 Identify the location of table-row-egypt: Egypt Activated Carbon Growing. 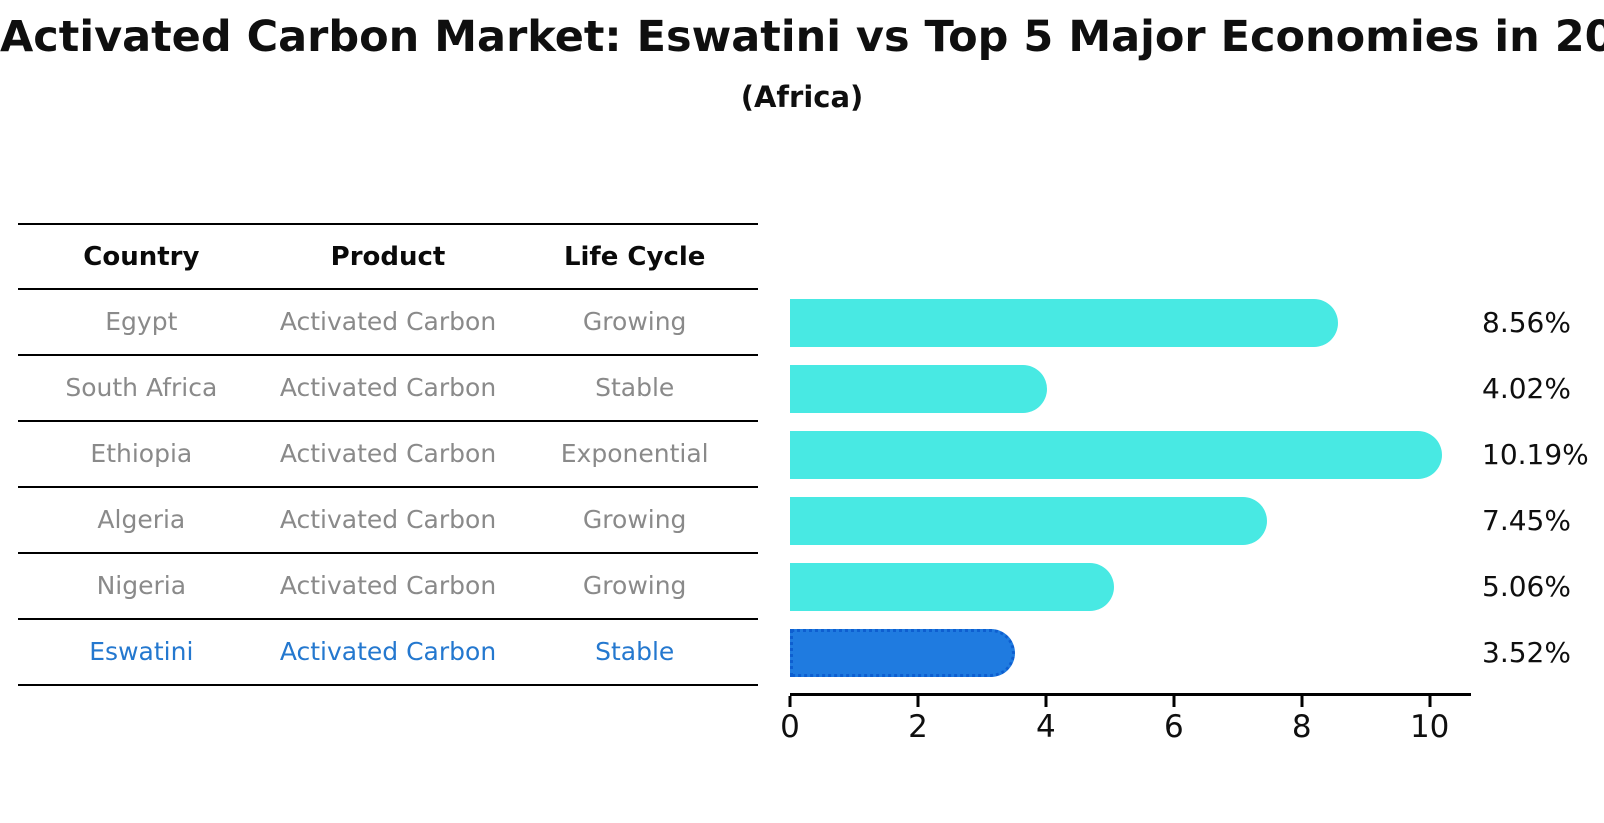
(388, 323).